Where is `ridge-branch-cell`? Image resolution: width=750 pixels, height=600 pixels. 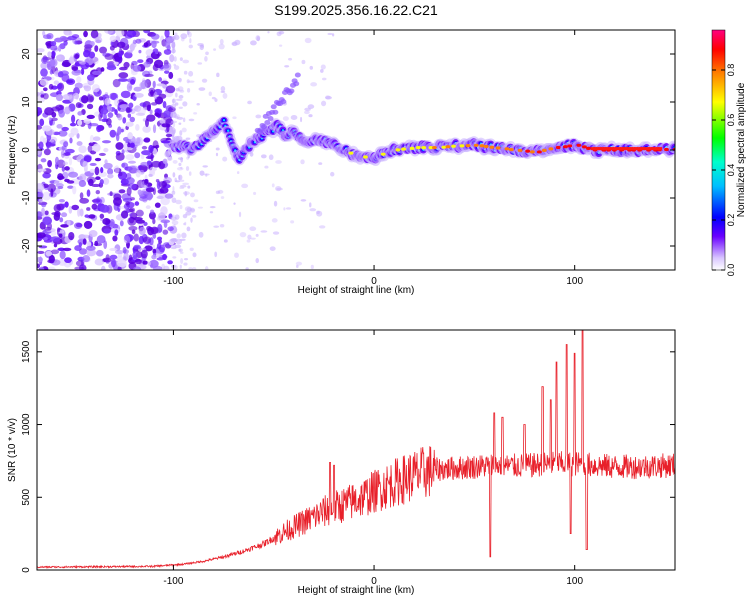 ridge-branch-cell is located at coordinates (273, 107).